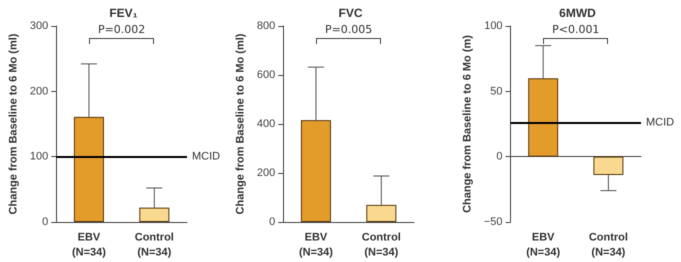  I want to click on y-tick-label: 50, so click(496, 91).